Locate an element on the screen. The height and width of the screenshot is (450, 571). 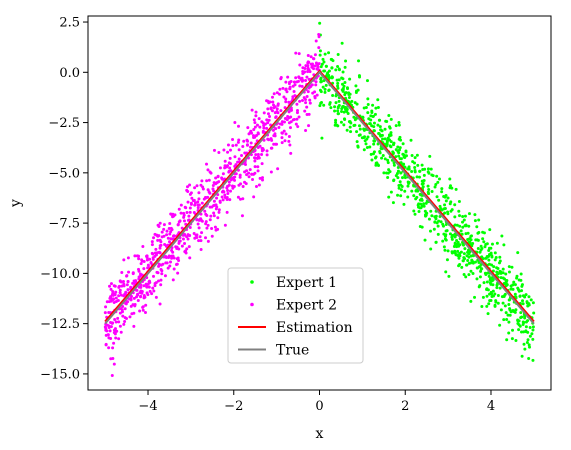
x-tick-label: 0 is located at coordinates (319, 406).